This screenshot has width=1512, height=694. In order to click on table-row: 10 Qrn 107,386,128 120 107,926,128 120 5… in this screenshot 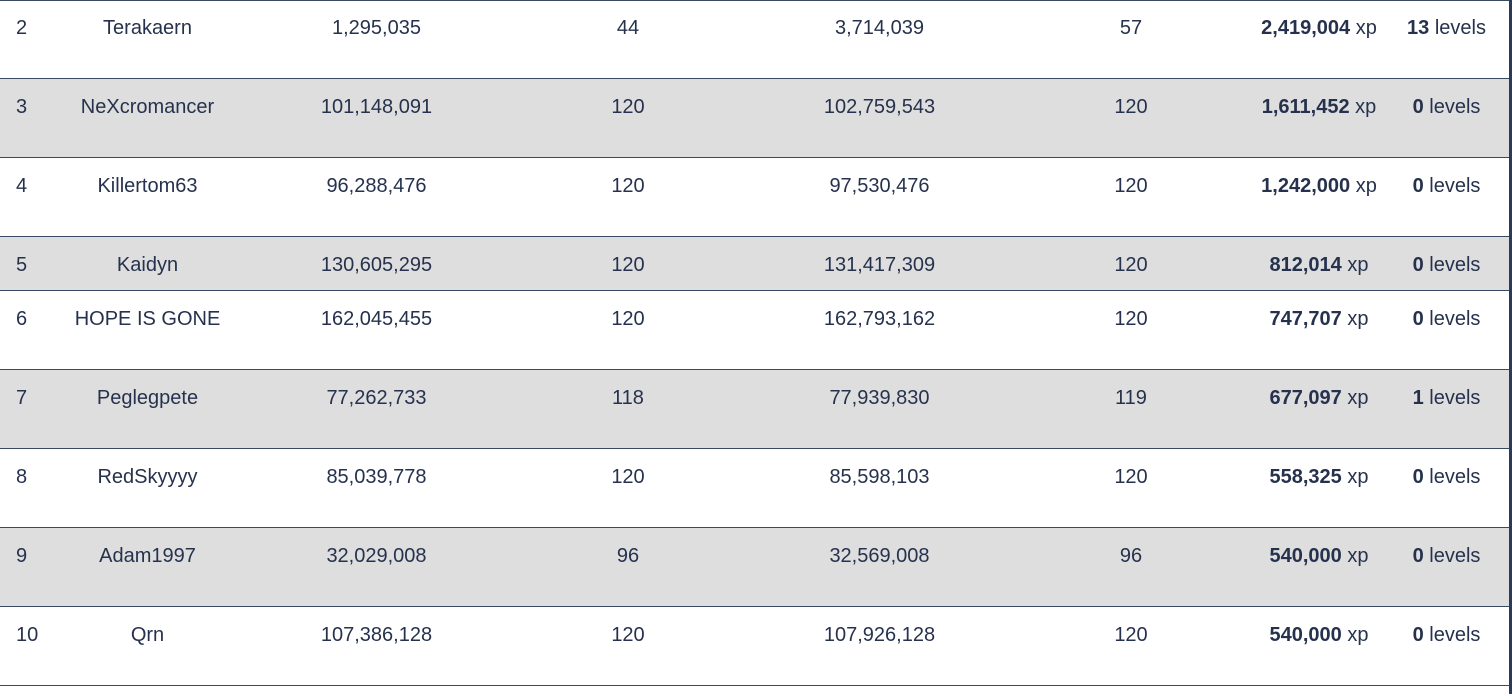, I will do `click(754, 645)`.